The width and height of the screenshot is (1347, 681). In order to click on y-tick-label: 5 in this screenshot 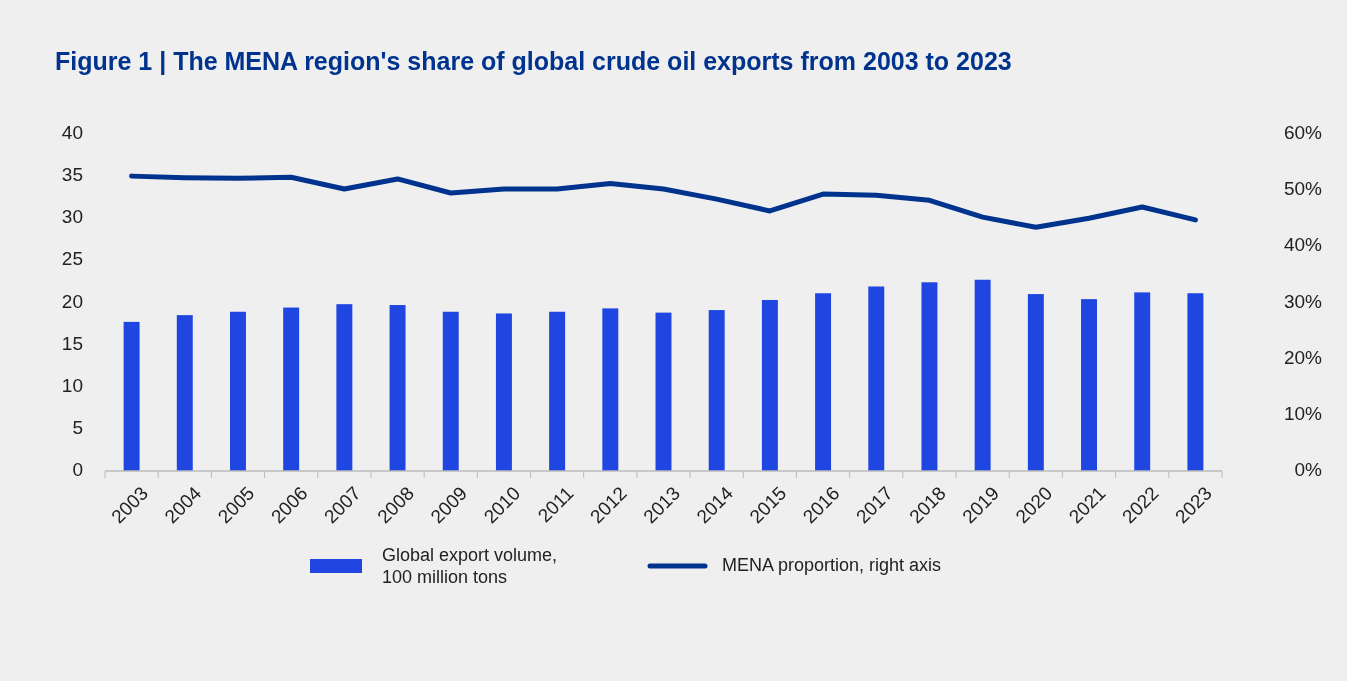, I will do `click(77, 427)`.